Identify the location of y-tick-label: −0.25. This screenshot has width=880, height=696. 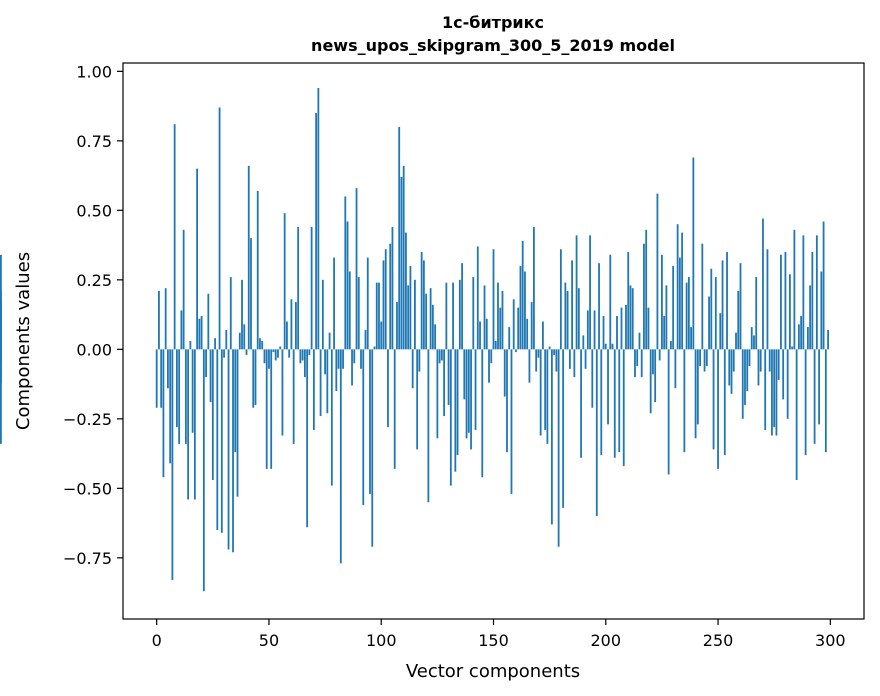
(87, 419).